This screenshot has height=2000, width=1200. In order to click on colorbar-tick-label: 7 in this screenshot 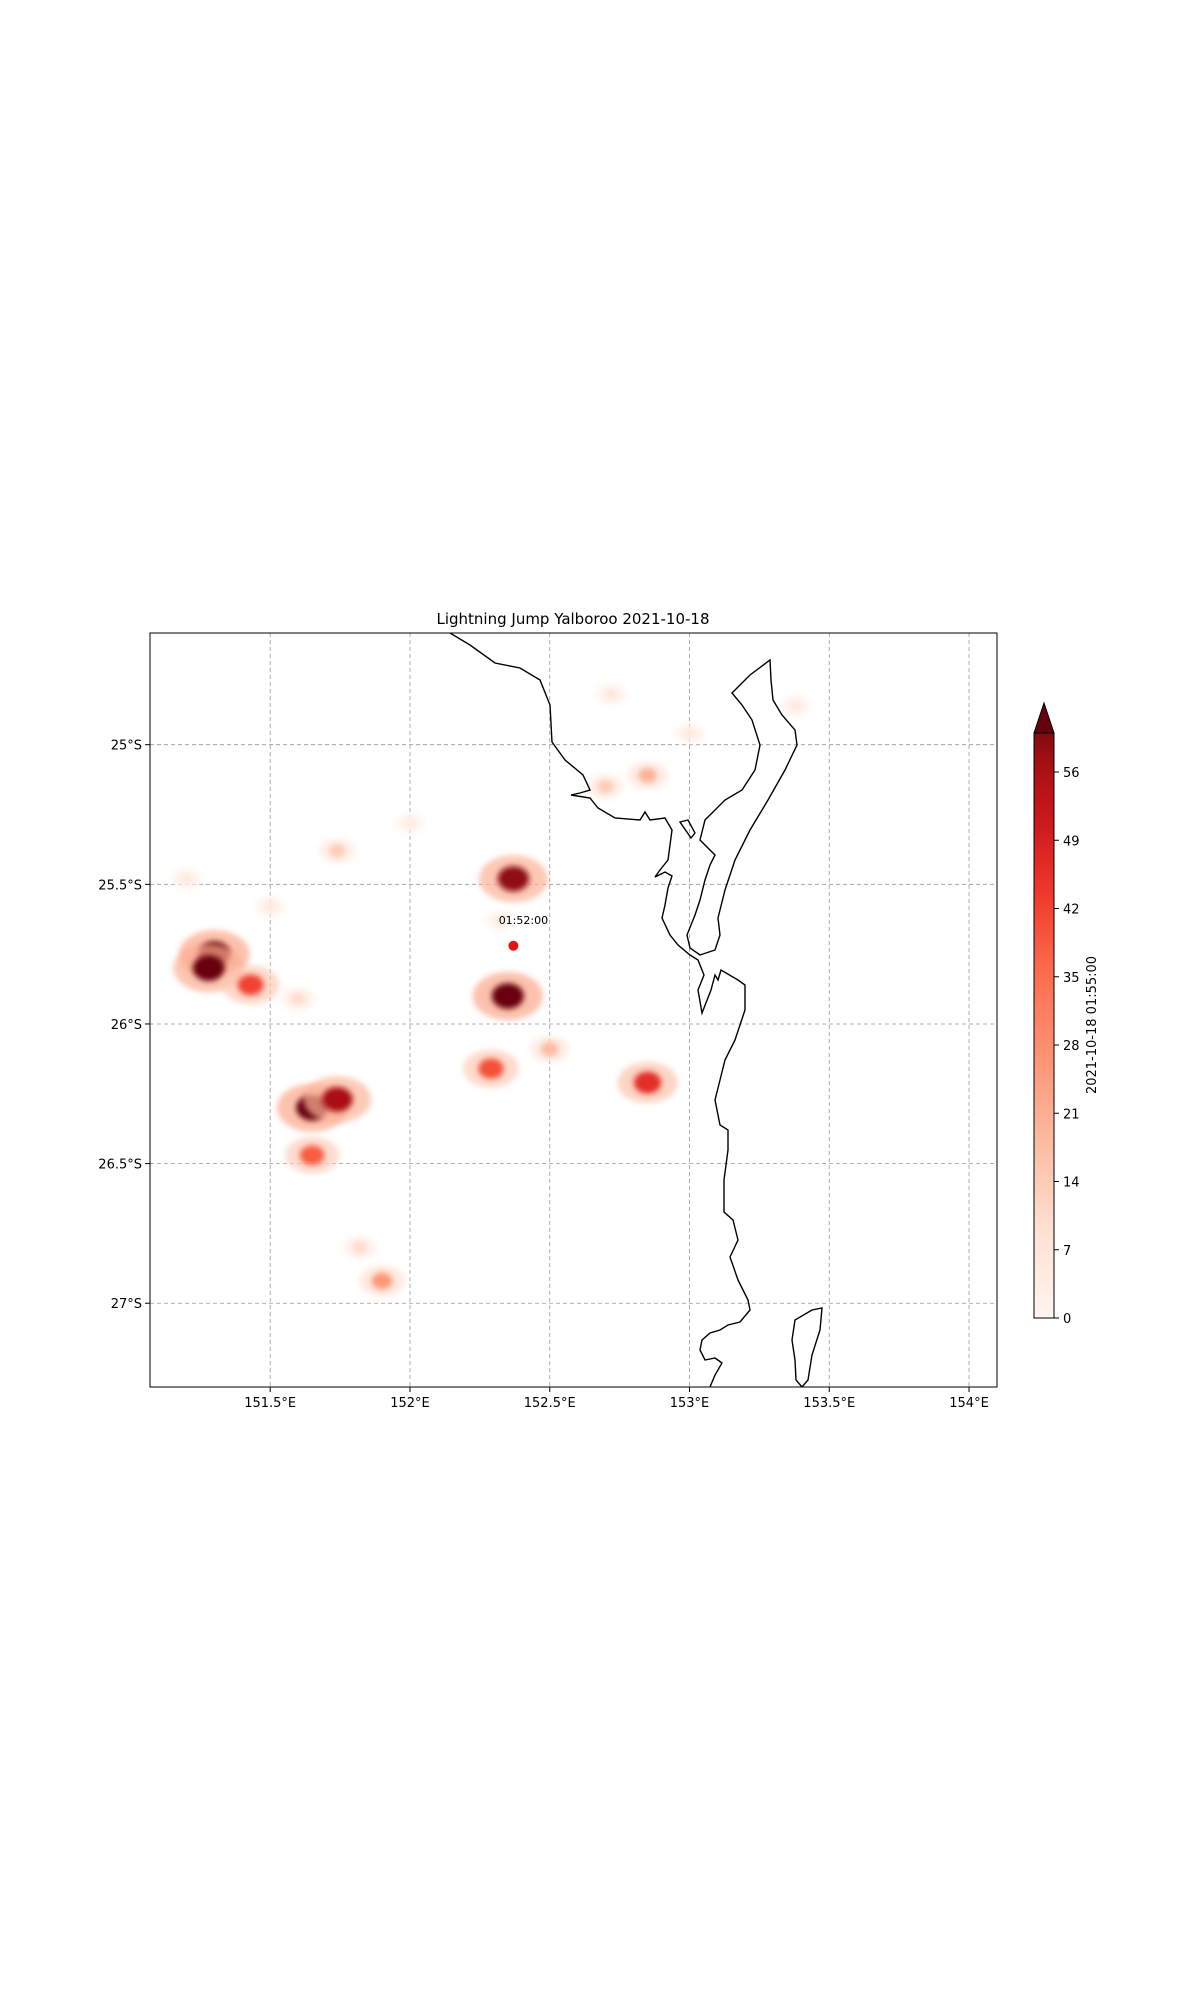, I will do `click(1067, 1251)`.